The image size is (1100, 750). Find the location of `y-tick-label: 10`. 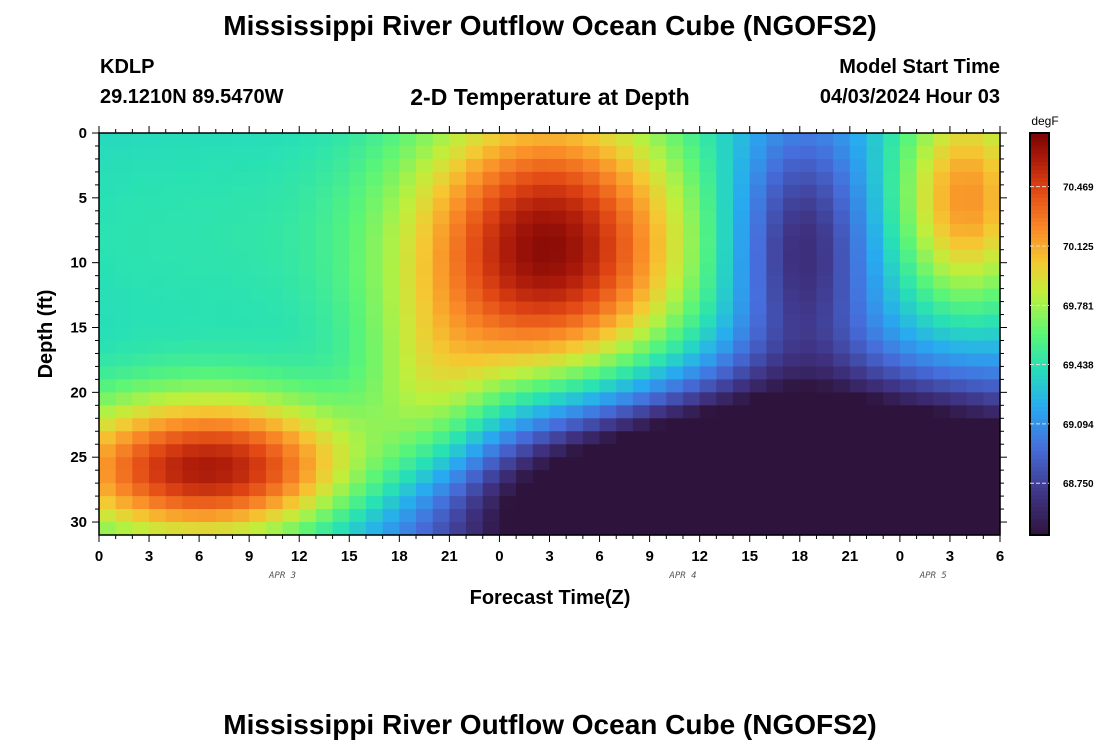

y-tick-label: 10 is located at coordinates (78, 263).